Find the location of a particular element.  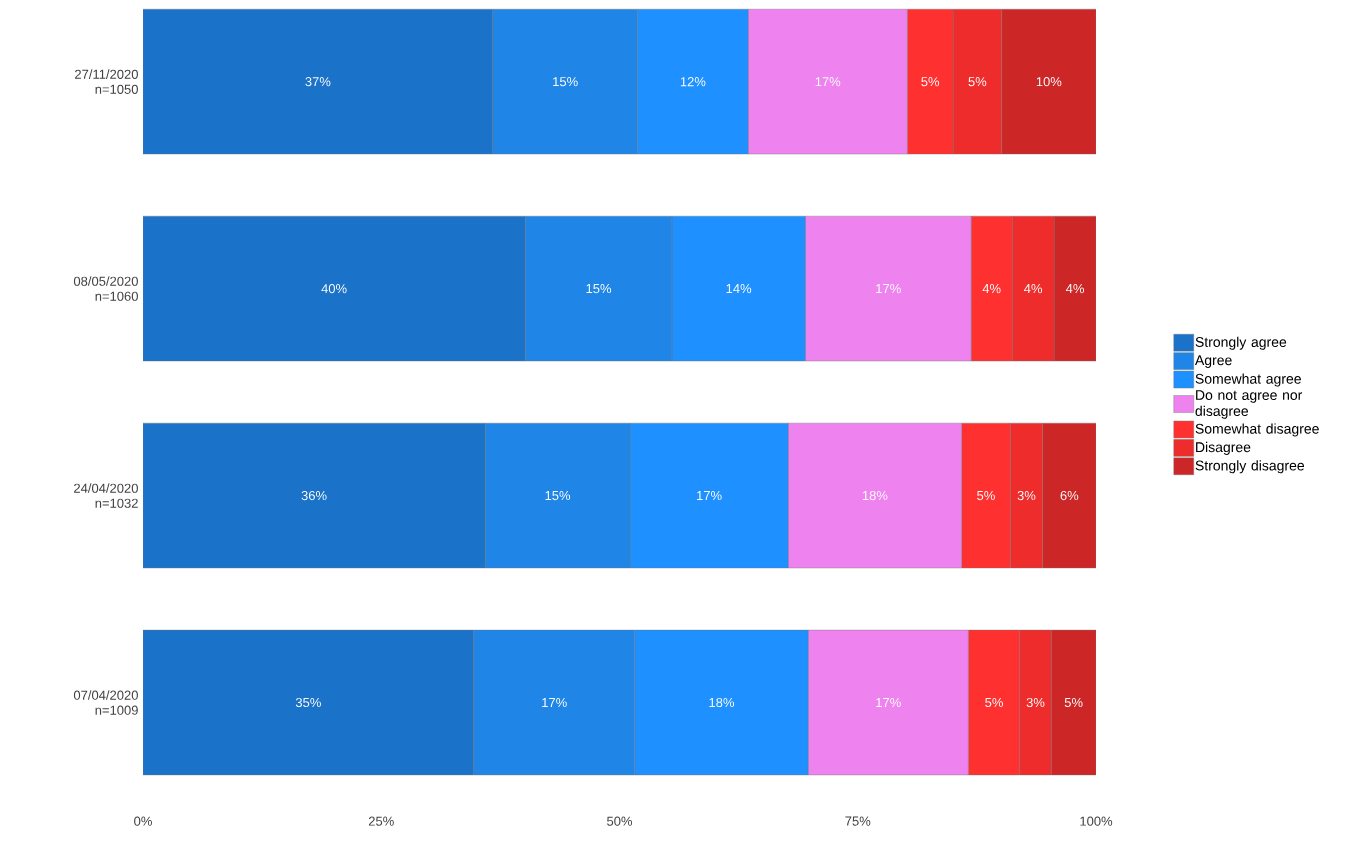

legend-label: Strongly disagree is located at coordinates (1250, 467).